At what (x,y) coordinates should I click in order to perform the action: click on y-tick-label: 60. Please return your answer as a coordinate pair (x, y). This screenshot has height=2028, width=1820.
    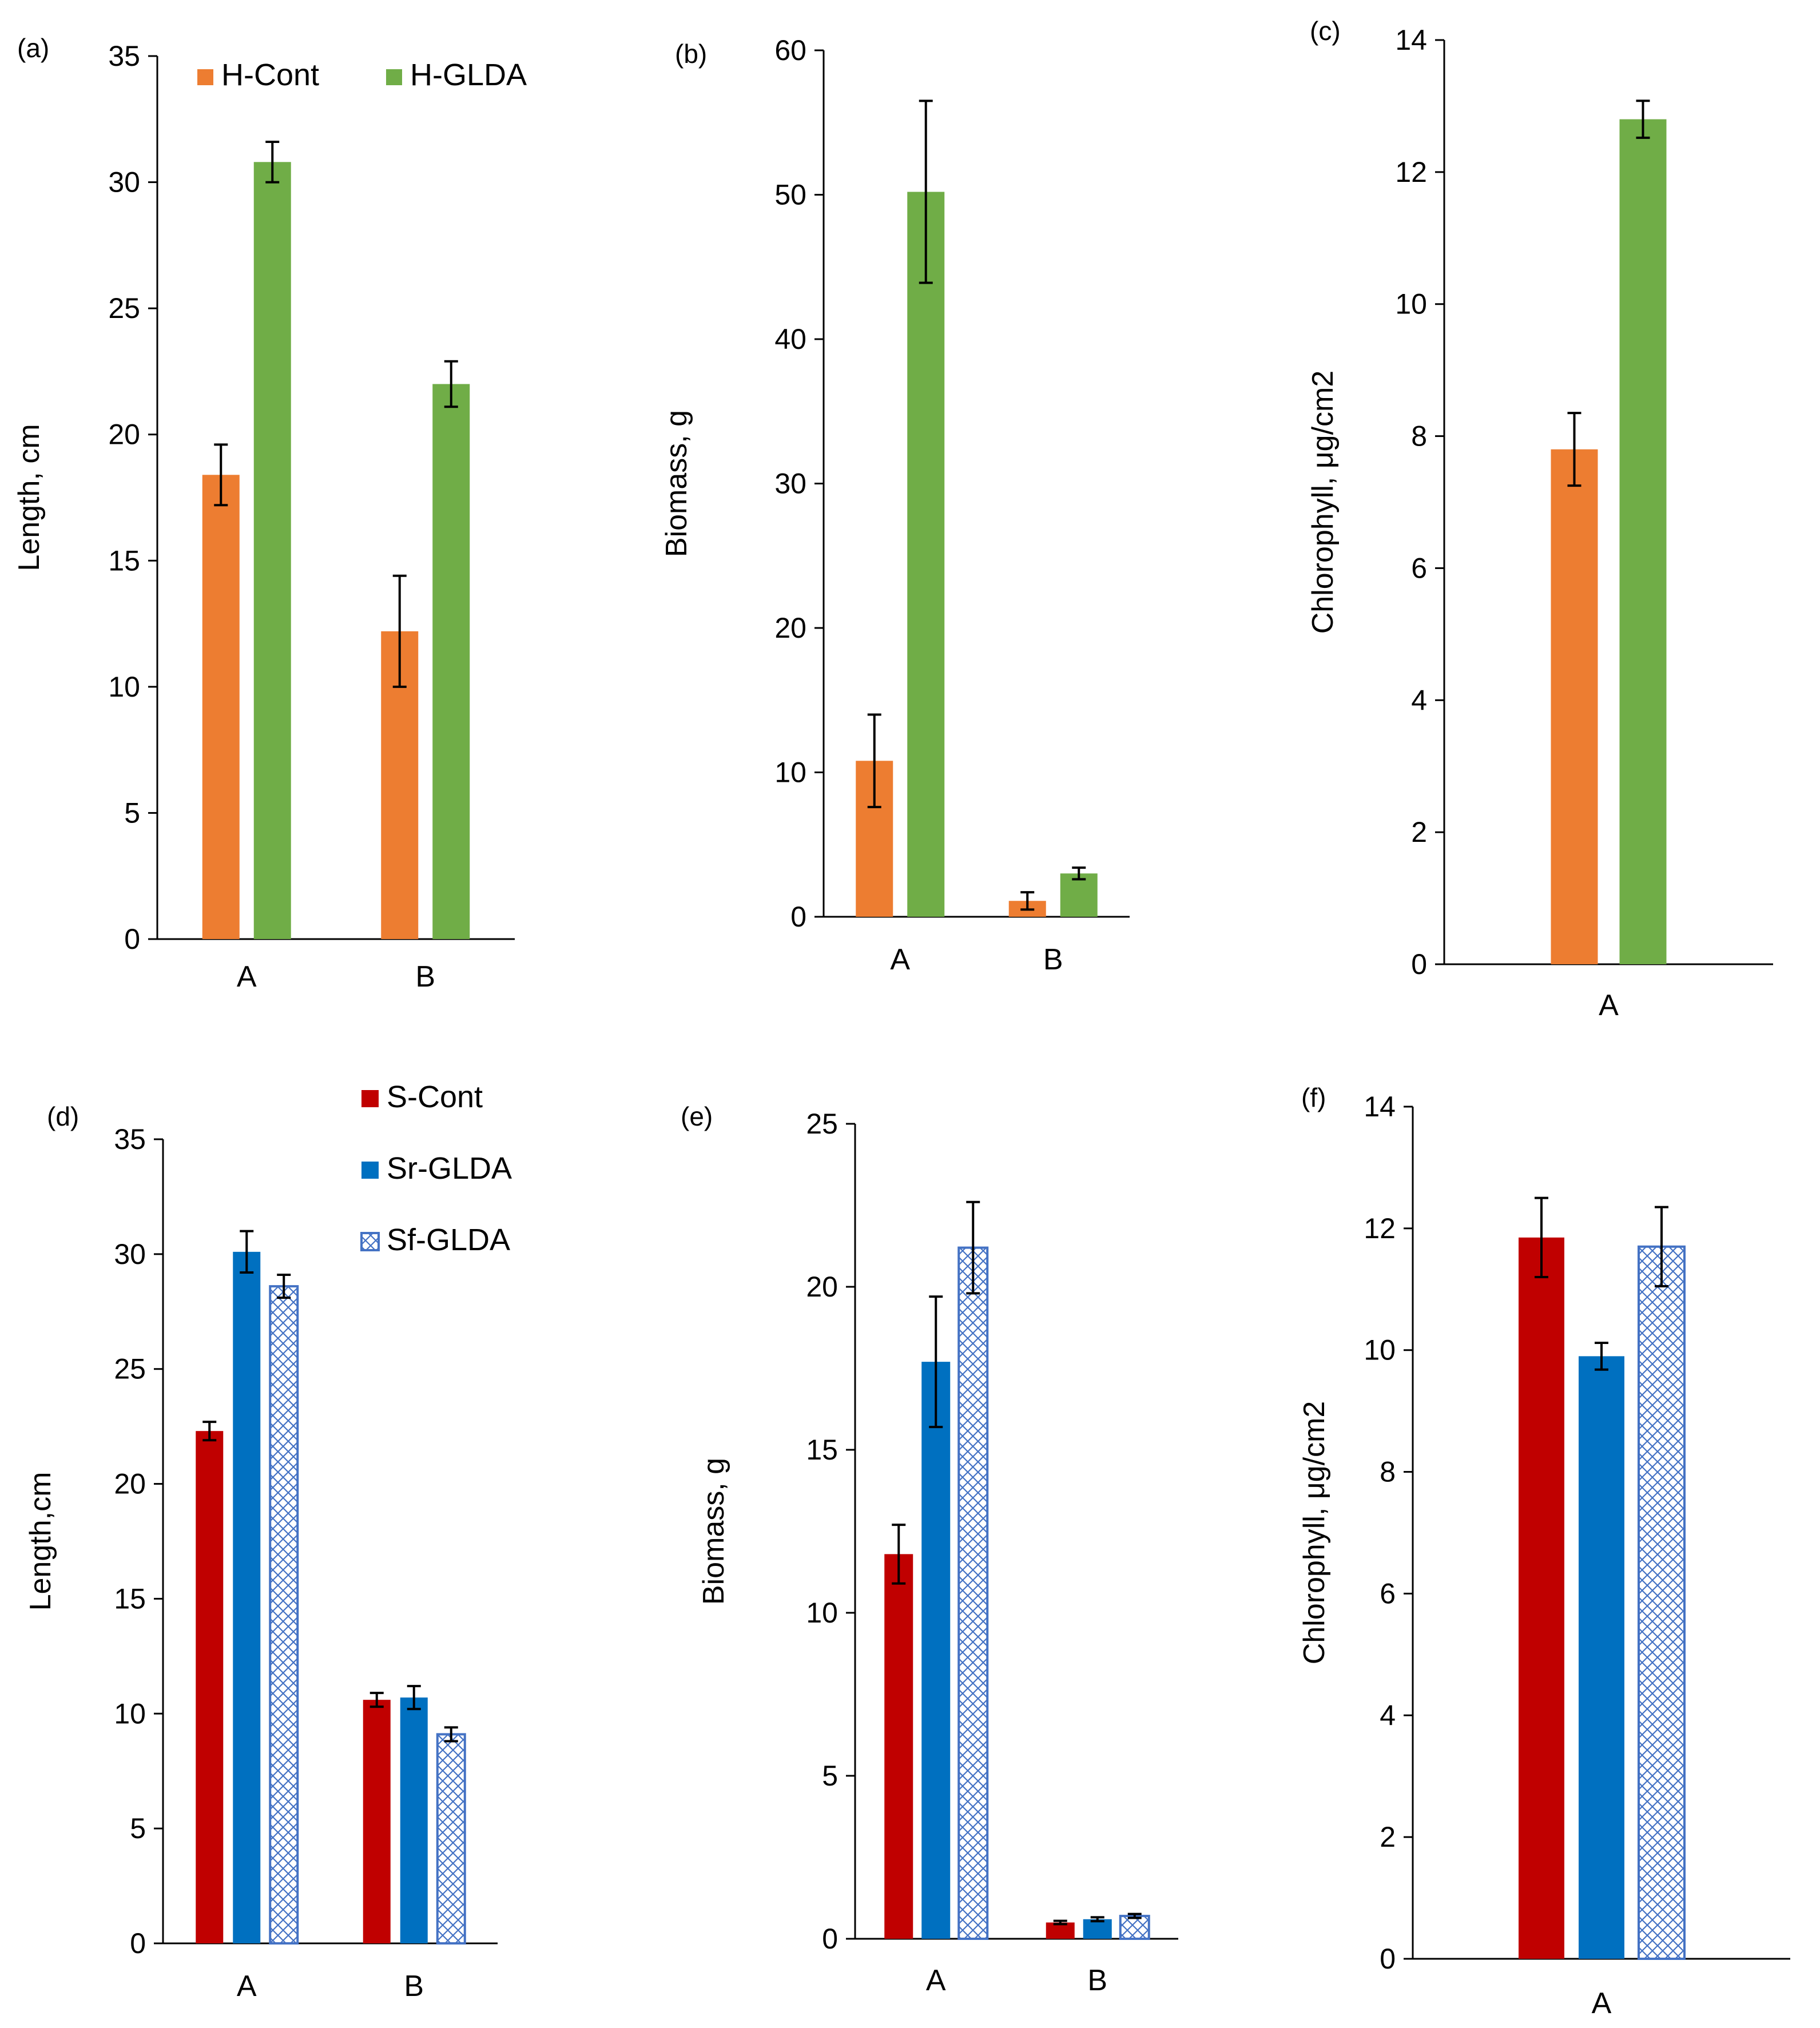
    Looking at the image, I should click on (790, 50).